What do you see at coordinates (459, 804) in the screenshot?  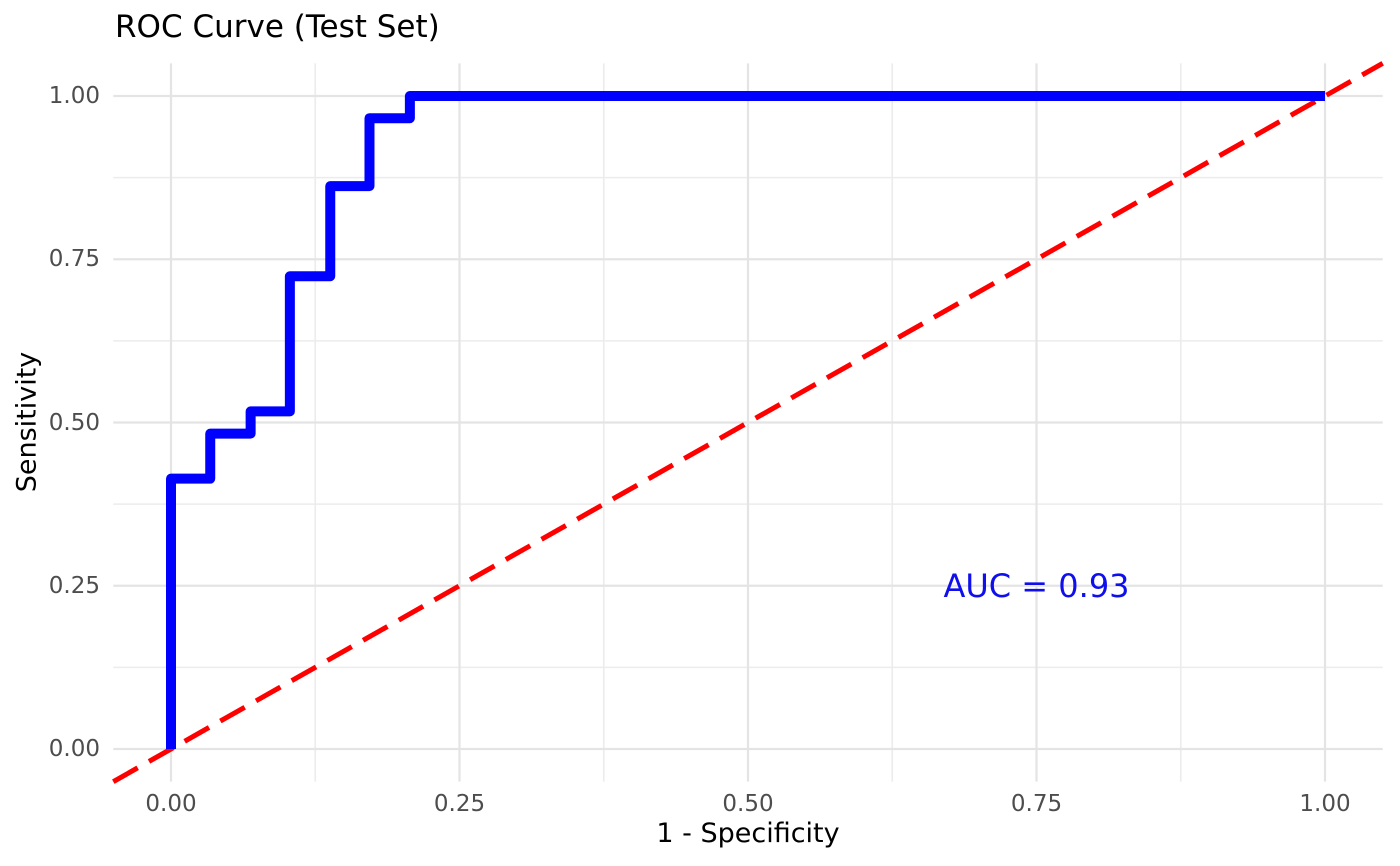 I see `x-tick-label: 0.25` at bounding box center [459, 804].